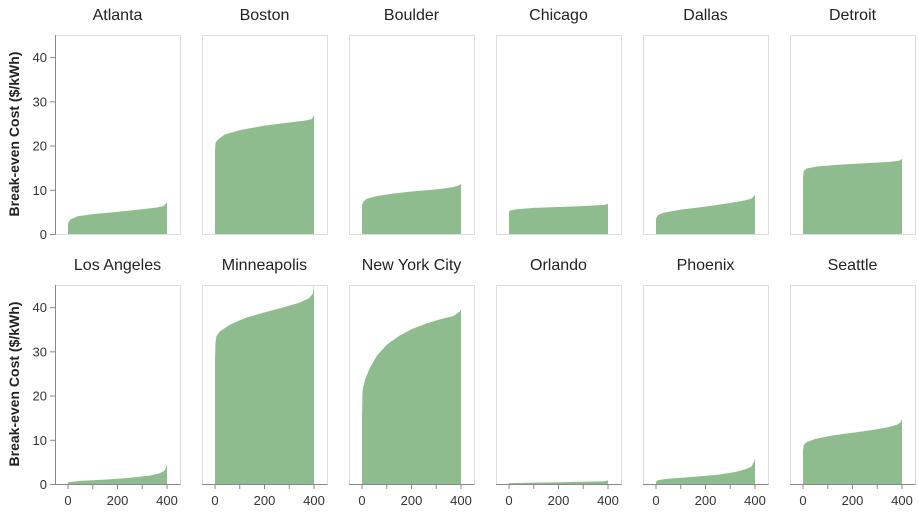 The width and height of the screenshot is (919, 513). Describe the element at coordinates (705, 214) in the screenshot. I see `area-series-dallas` at that location.